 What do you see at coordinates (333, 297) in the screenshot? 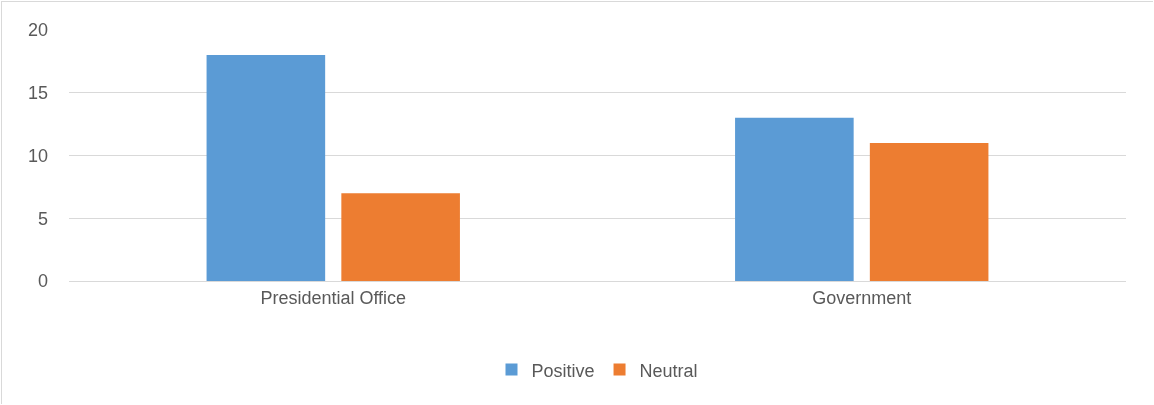
I see `x-tick-label: Presidential Office` at bounding box center [333, 297].